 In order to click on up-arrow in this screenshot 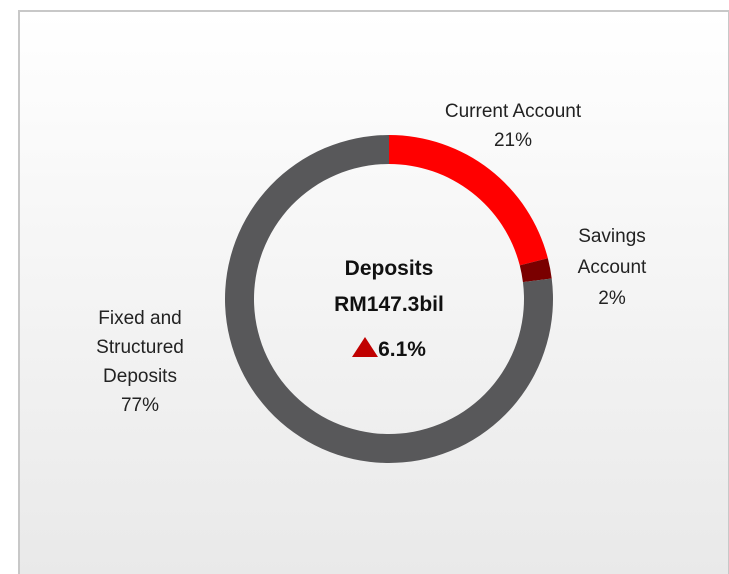, I will do `click(365, 347)`.